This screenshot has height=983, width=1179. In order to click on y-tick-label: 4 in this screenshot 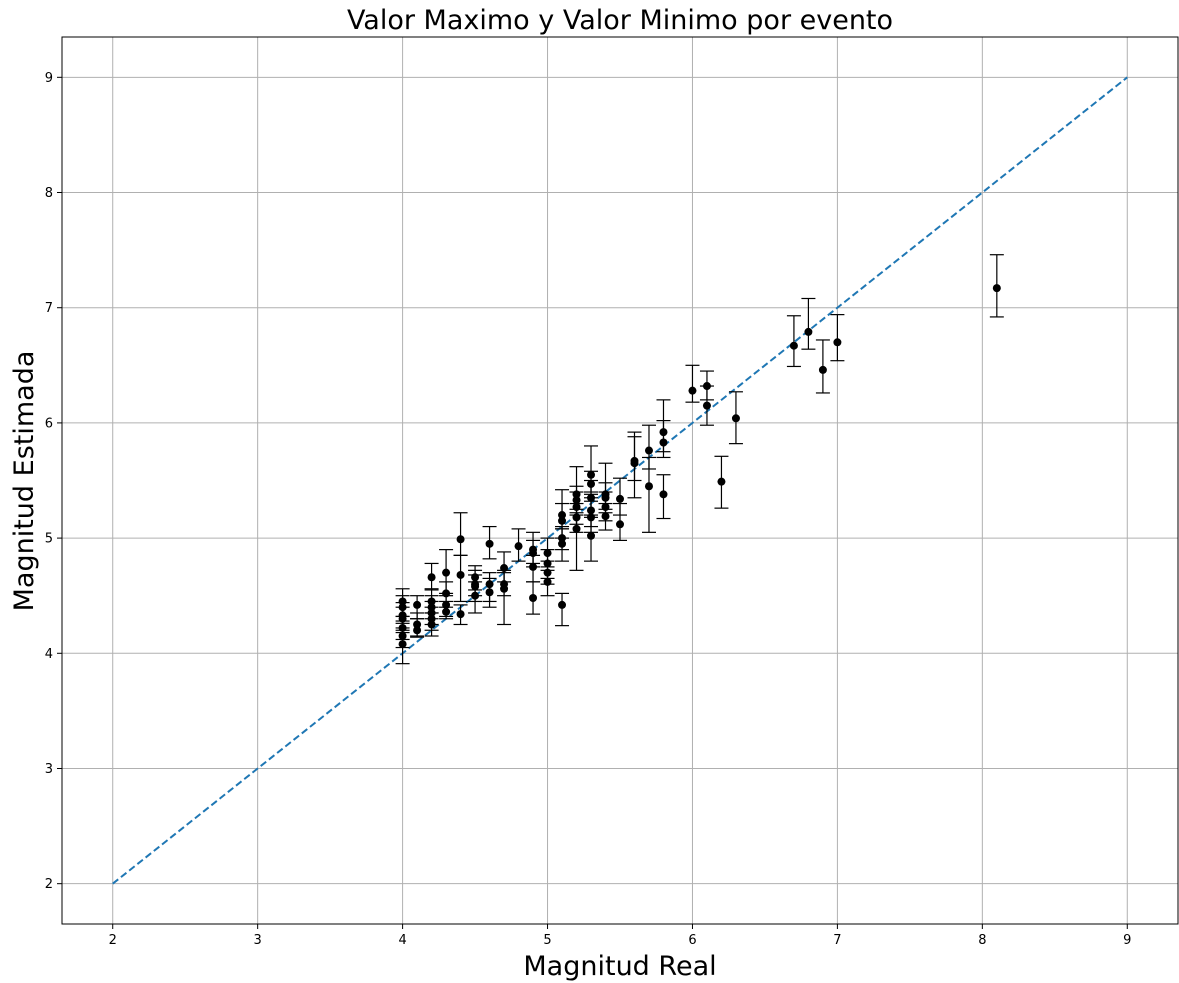, I will do `click(49, 654)`.